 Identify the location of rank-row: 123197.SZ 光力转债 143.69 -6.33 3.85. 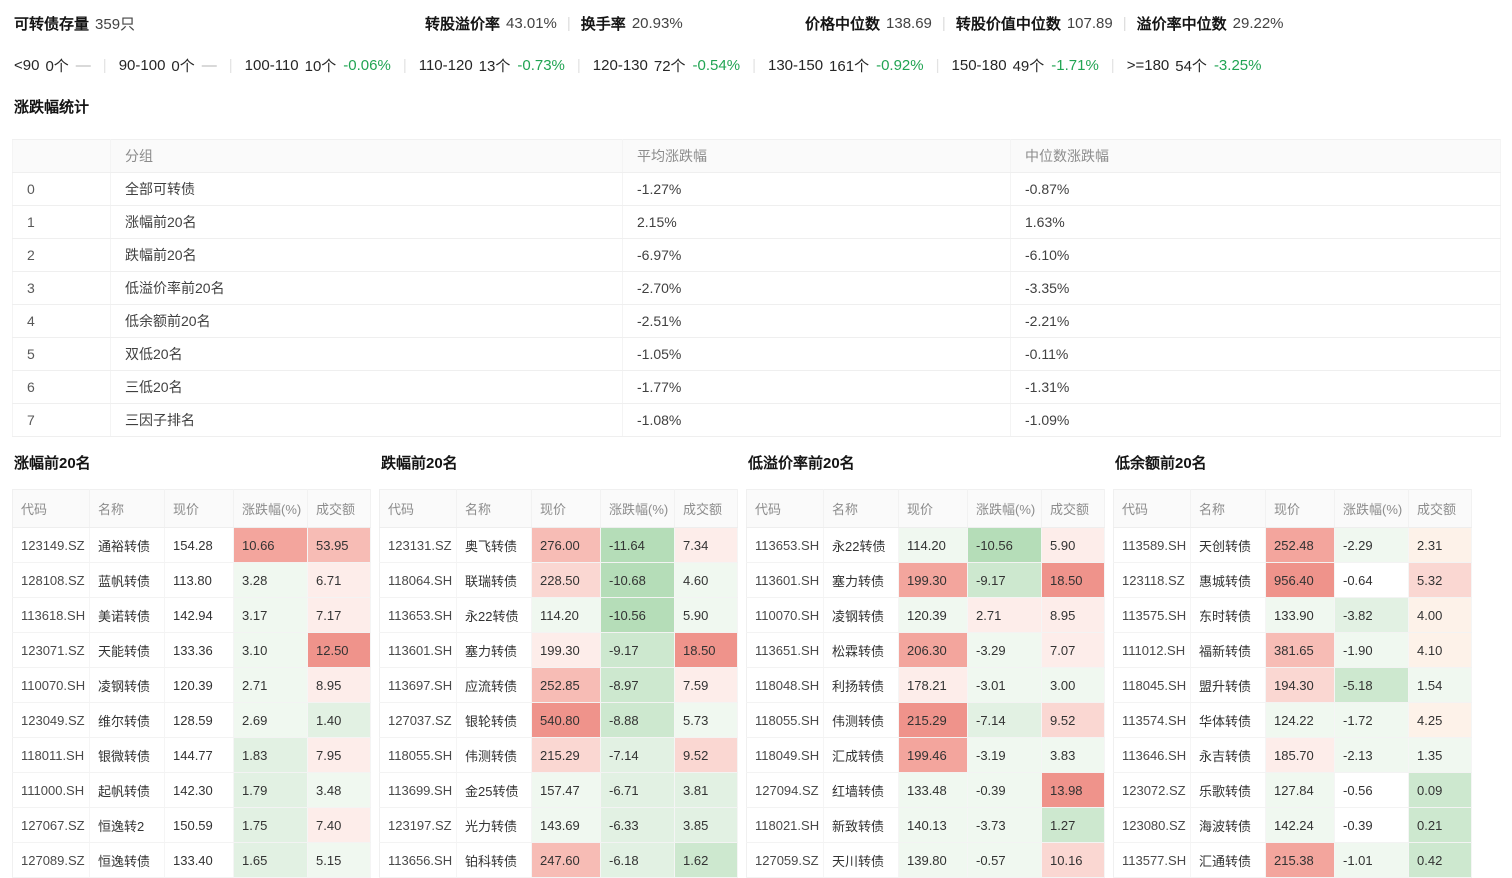
(558, 825).